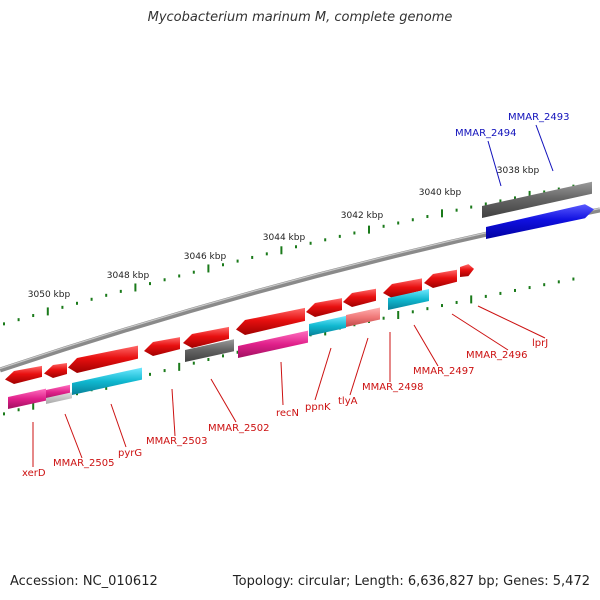  What do you see at coordinates (300, 17) in the screenshot?
I see `map-title: Mycobacterium marinum M, complete genome` at bounding box center [300, 17].